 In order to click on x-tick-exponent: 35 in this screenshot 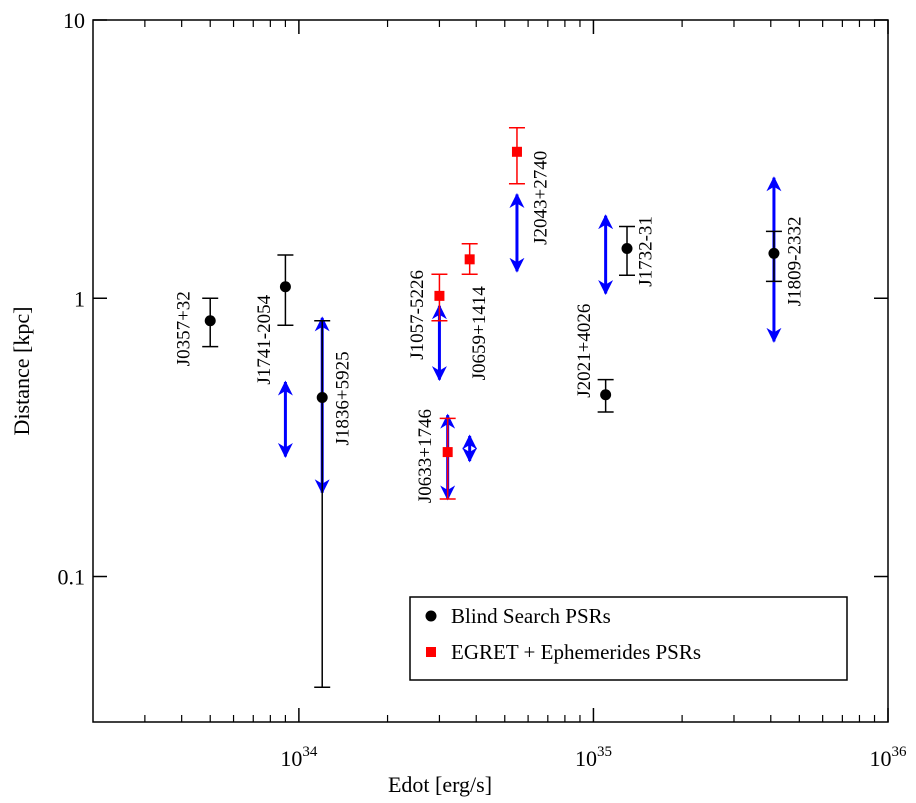, I will do `click(604, 752)`.